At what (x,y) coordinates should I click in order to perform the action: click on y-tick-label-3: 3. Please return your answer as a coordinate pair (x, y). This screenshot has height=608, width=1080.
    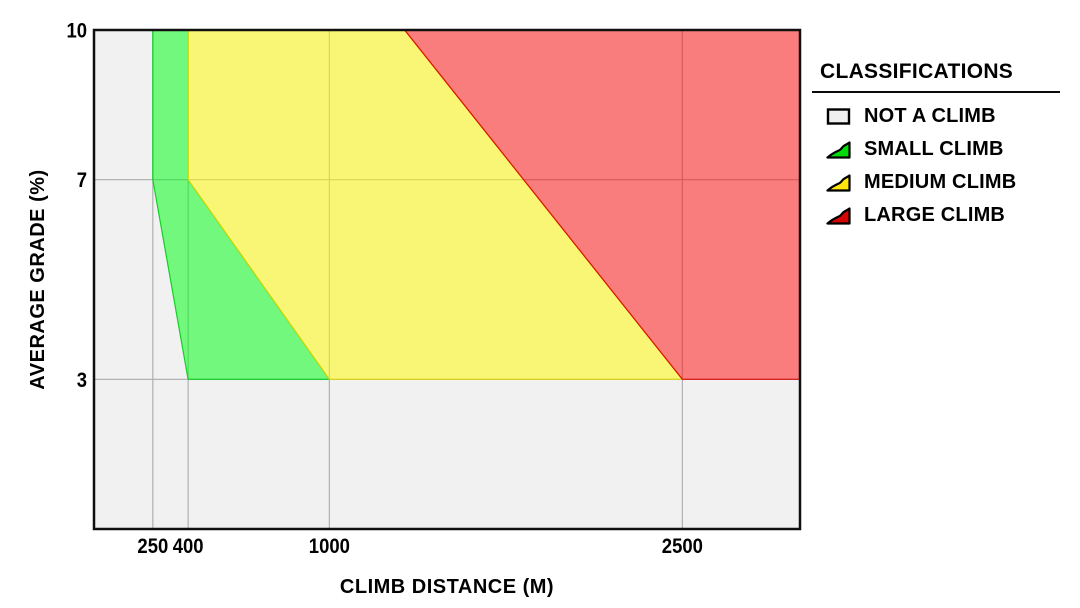
    Looking at the image, I should click on (82, 380).